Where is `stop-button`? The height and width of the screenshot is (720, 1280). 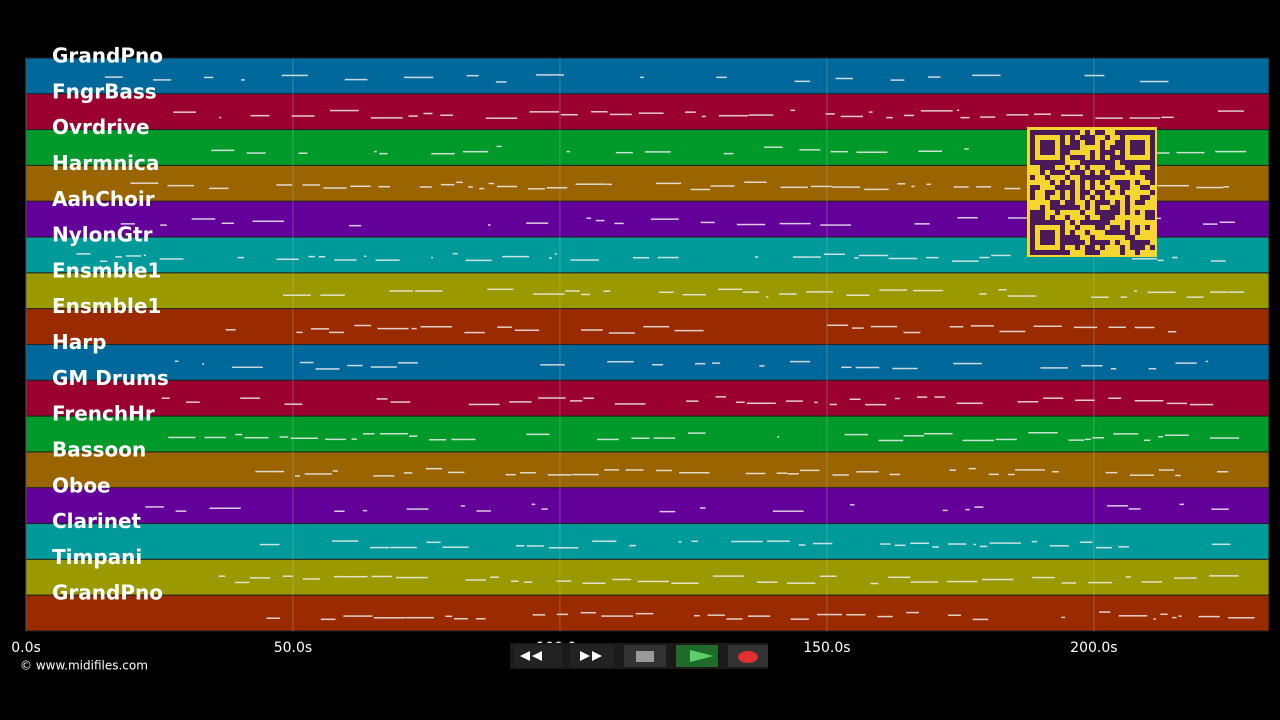 stop-button is located at coordinates (645, 656).